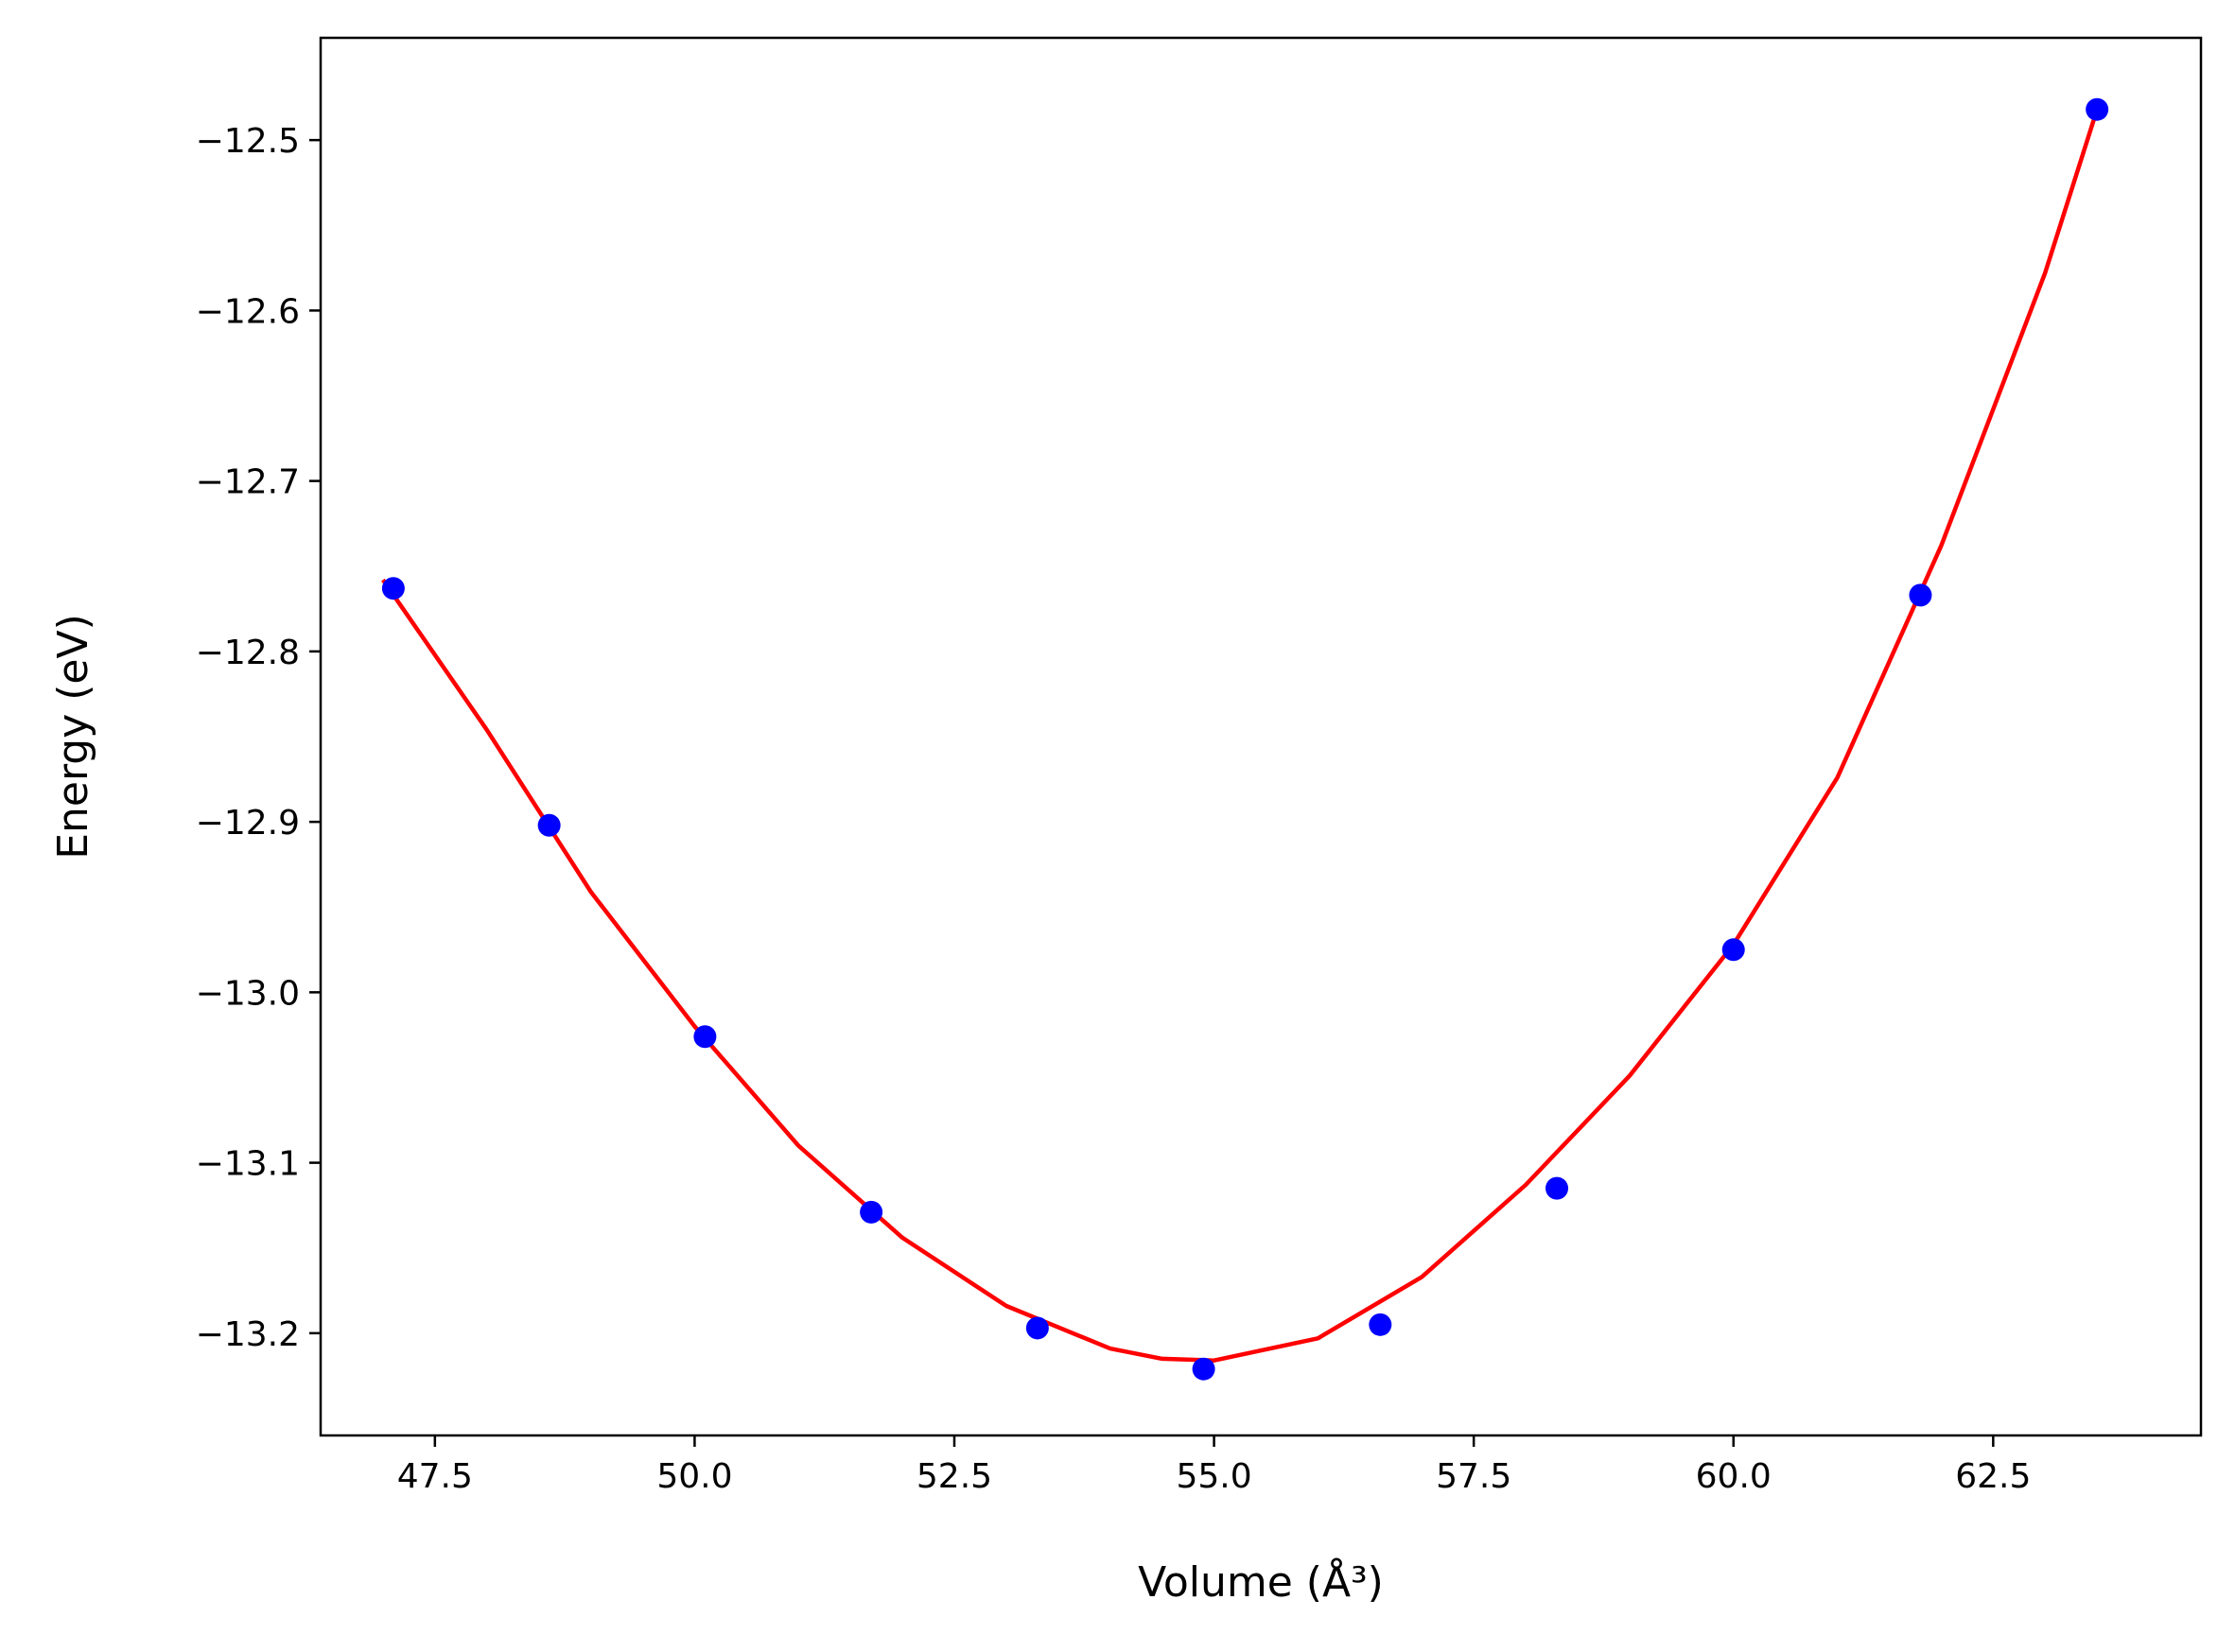 Image resolution: width=2235 pixels, height=1652 pixels. I want to click on x-tick-label: 55.0, so click(1213, 1476).